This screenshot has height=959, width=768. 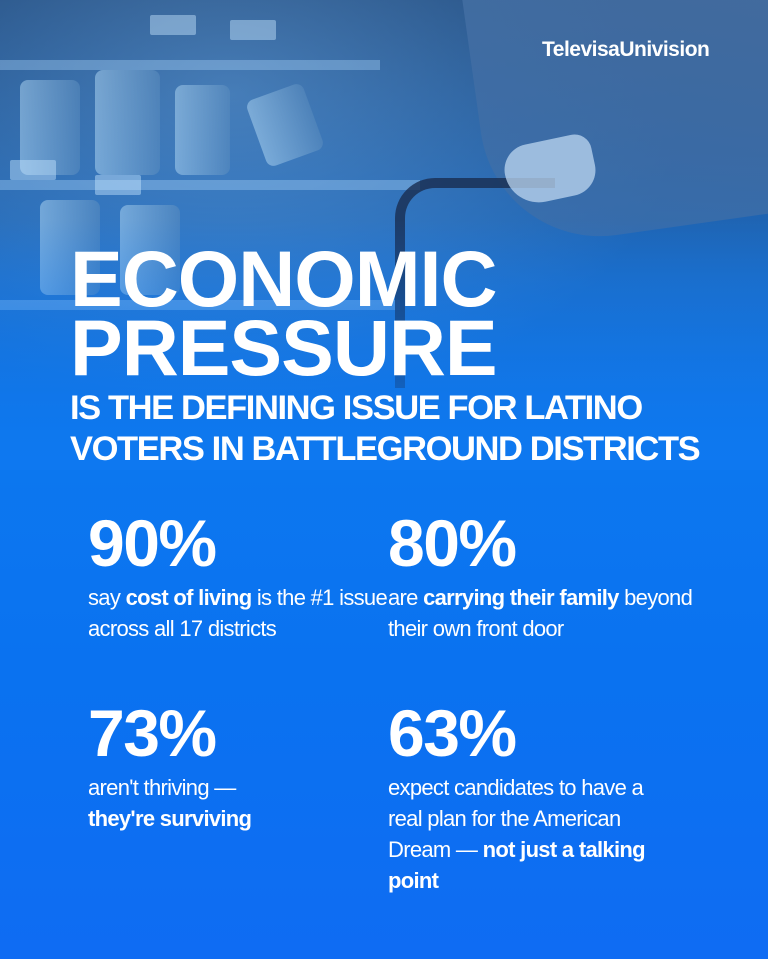 I want to click on stat-value: 73%, so click(x=152, y=733).